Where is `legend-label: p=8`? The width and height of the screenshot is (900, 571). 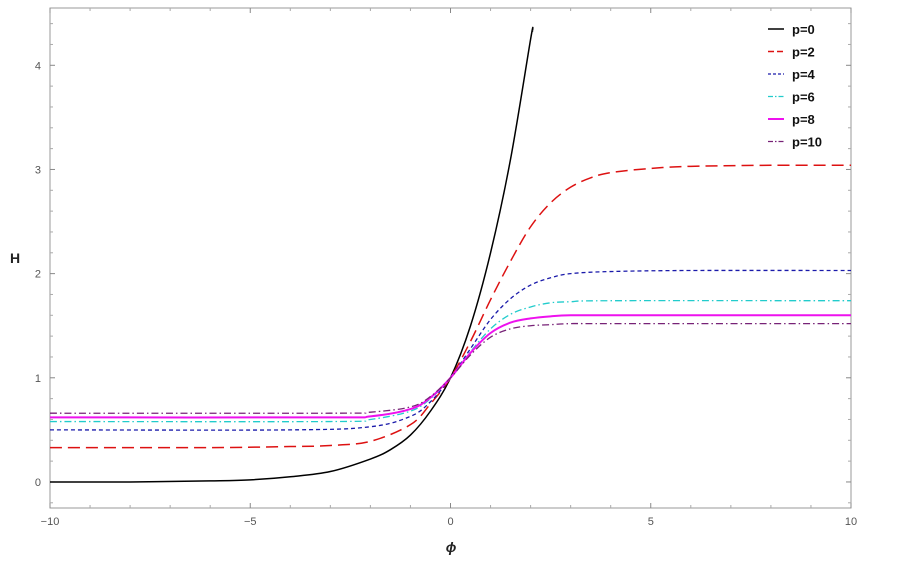 legend-label: p=8 is located at coordinates (803, 119).